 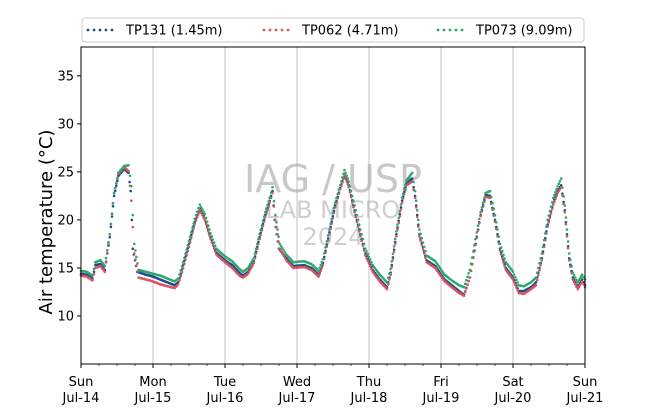 What do you see at coordinates (152, 382) in the screenshot?
I see `x-tick-day-1: Mon` at bounding box center [152, 382].